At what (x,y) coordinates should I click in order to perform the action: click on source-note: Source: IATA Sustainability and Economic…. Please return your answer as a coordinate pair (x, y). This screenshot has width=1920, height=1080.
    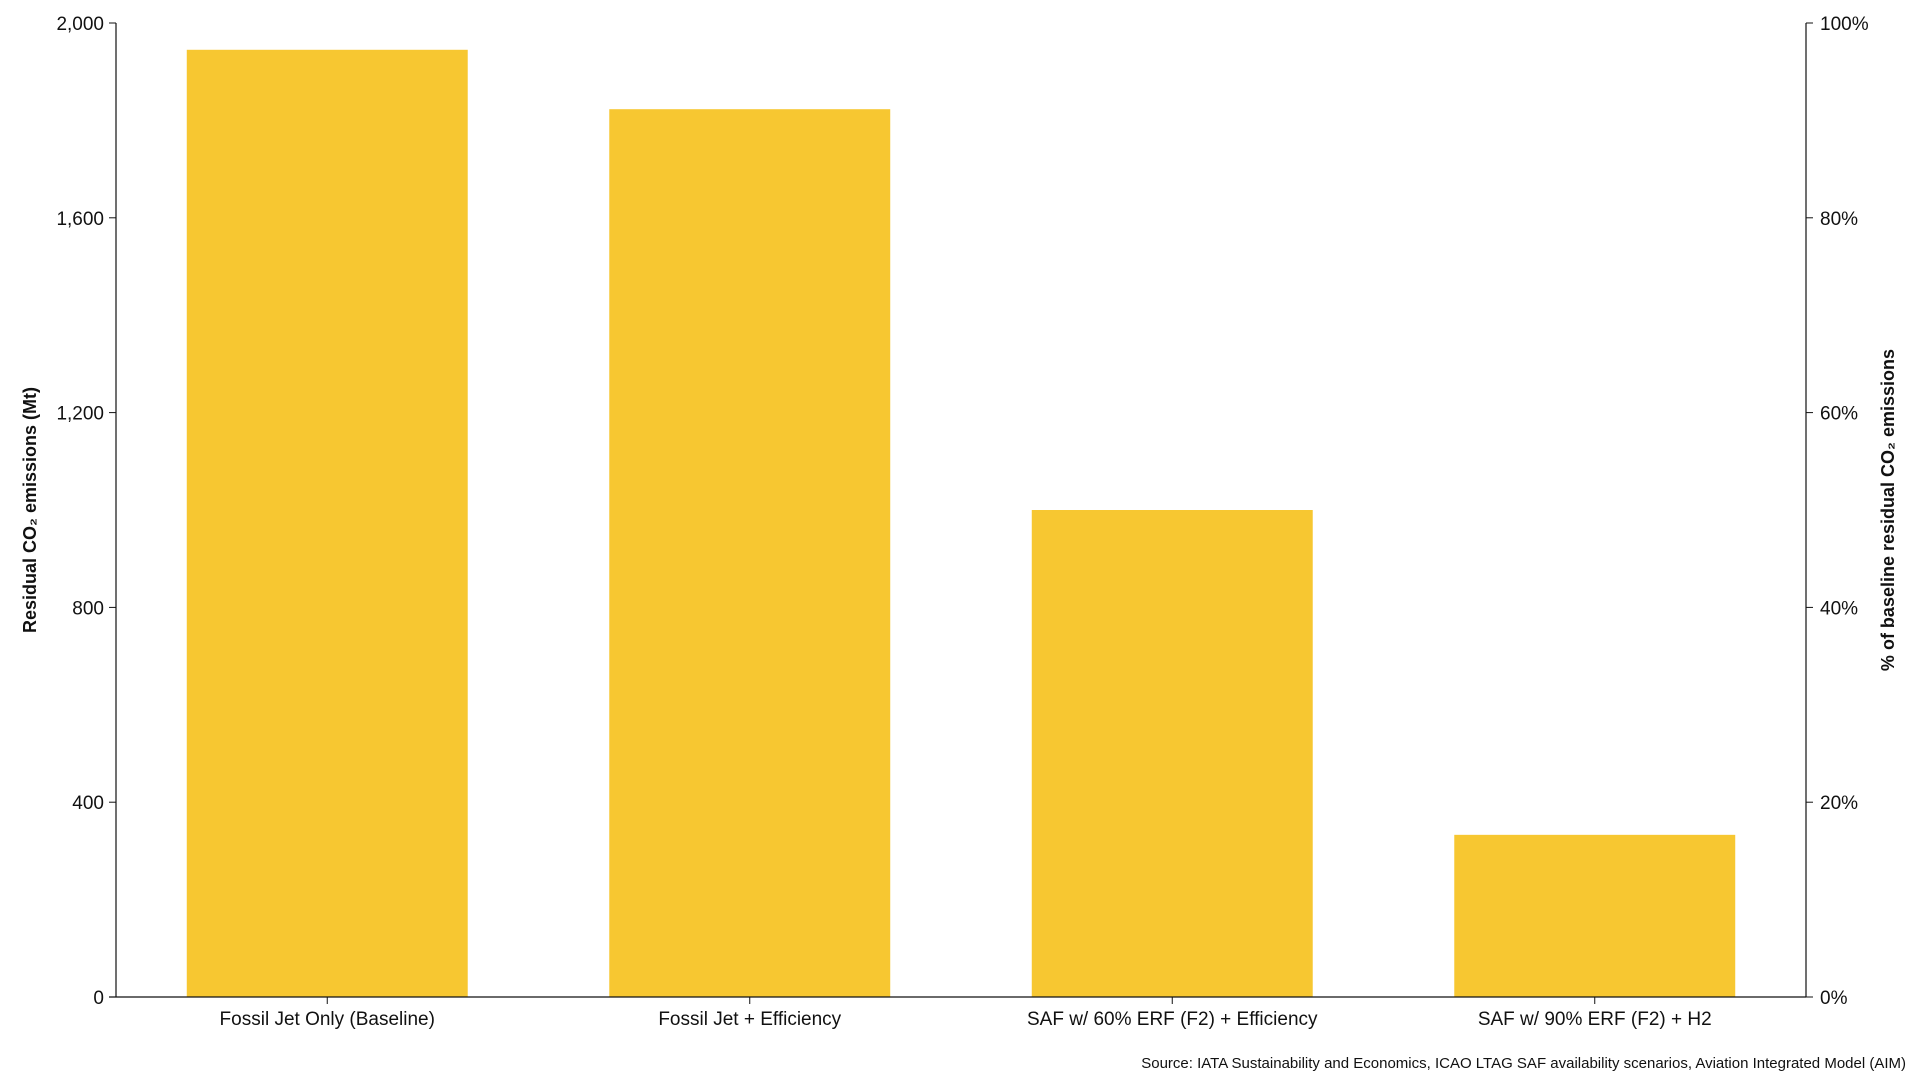
    Looking at the image, I should click on (1523, 1063).